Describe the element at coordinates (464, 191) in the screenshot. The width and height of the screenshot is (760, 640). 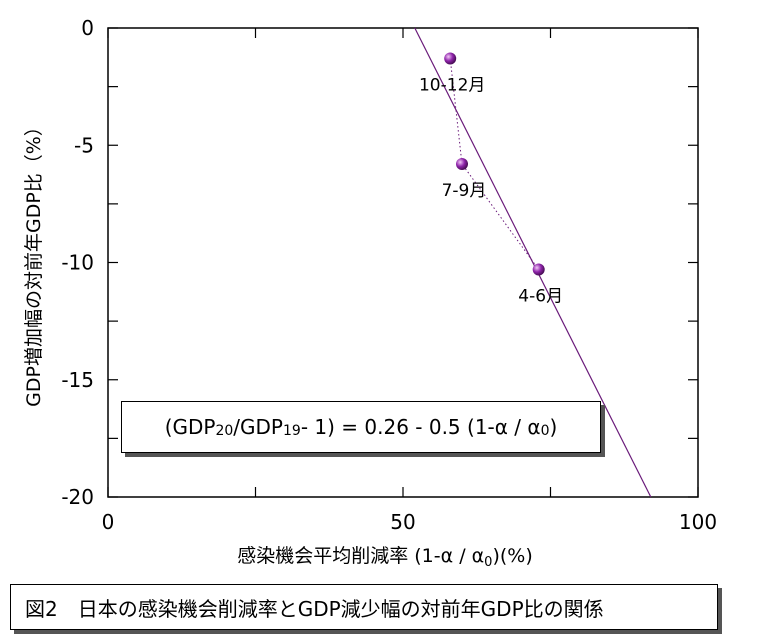
I see `point-label: 7-9月` at that location.